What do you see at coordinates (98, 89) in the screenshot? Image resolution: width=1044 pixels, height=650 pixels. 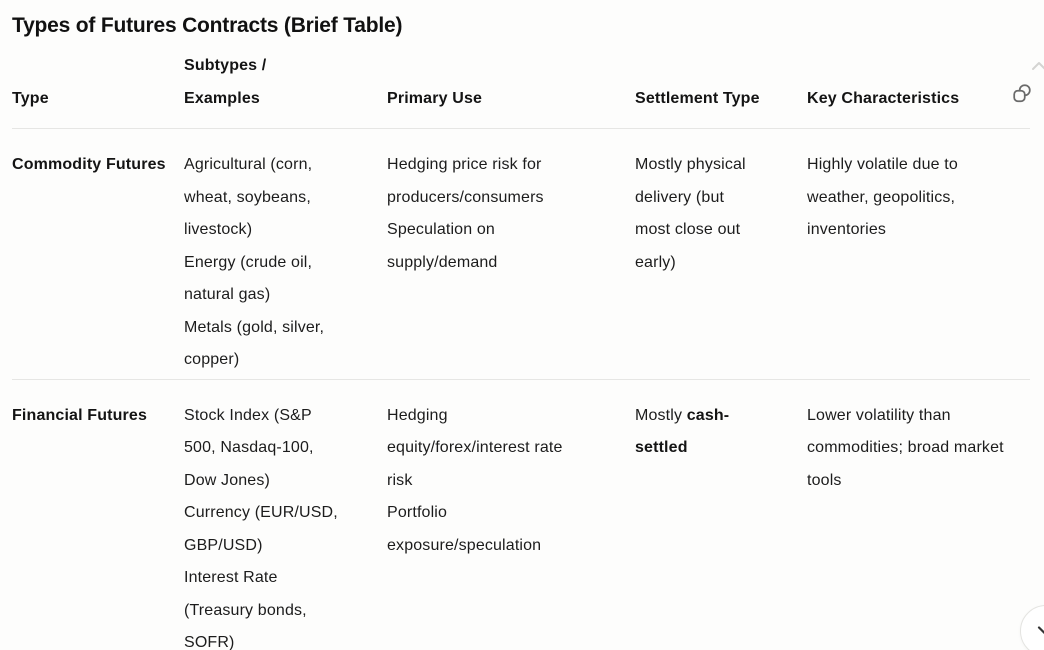 I see `column-header-type: Type` at bounding box center [98, 89].